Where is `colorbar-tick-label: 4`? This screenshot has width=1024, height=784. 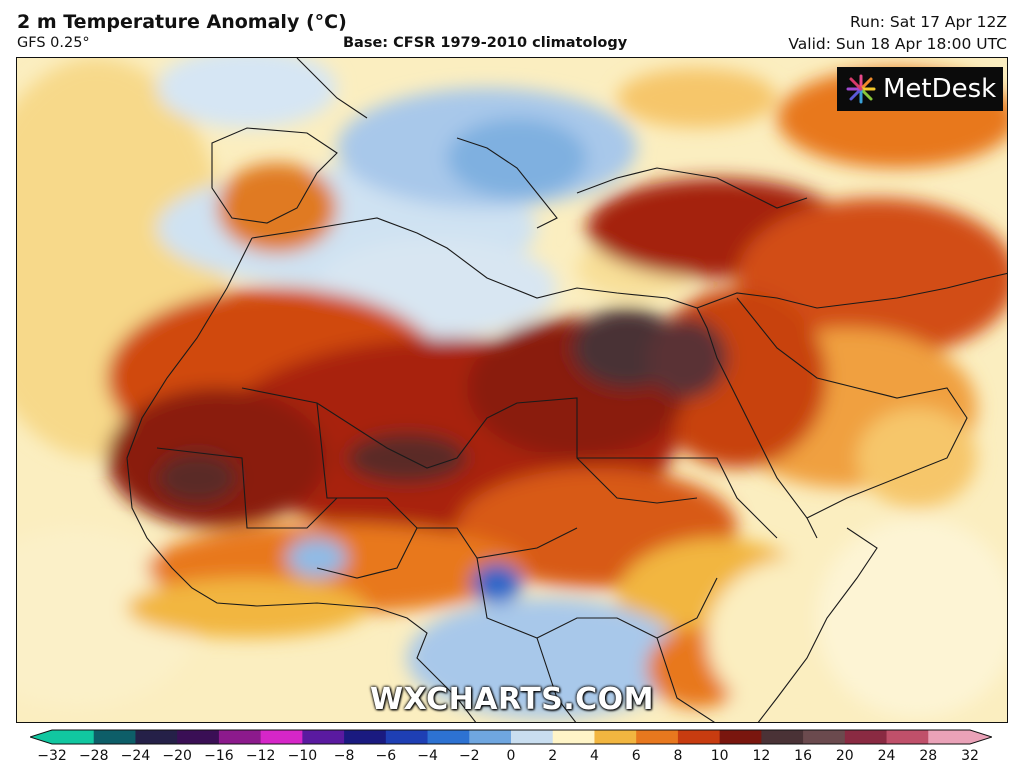 colorbar-tick-label: 4 is located at coordinates (594, 756).